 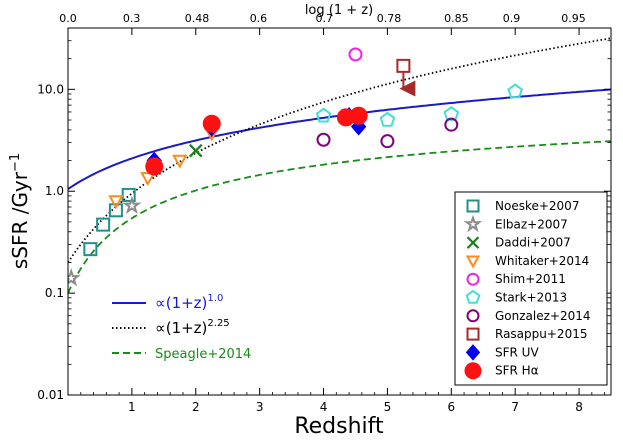 I want to click on legend-label: Elbaz+2007, so click(x=531, y=224).